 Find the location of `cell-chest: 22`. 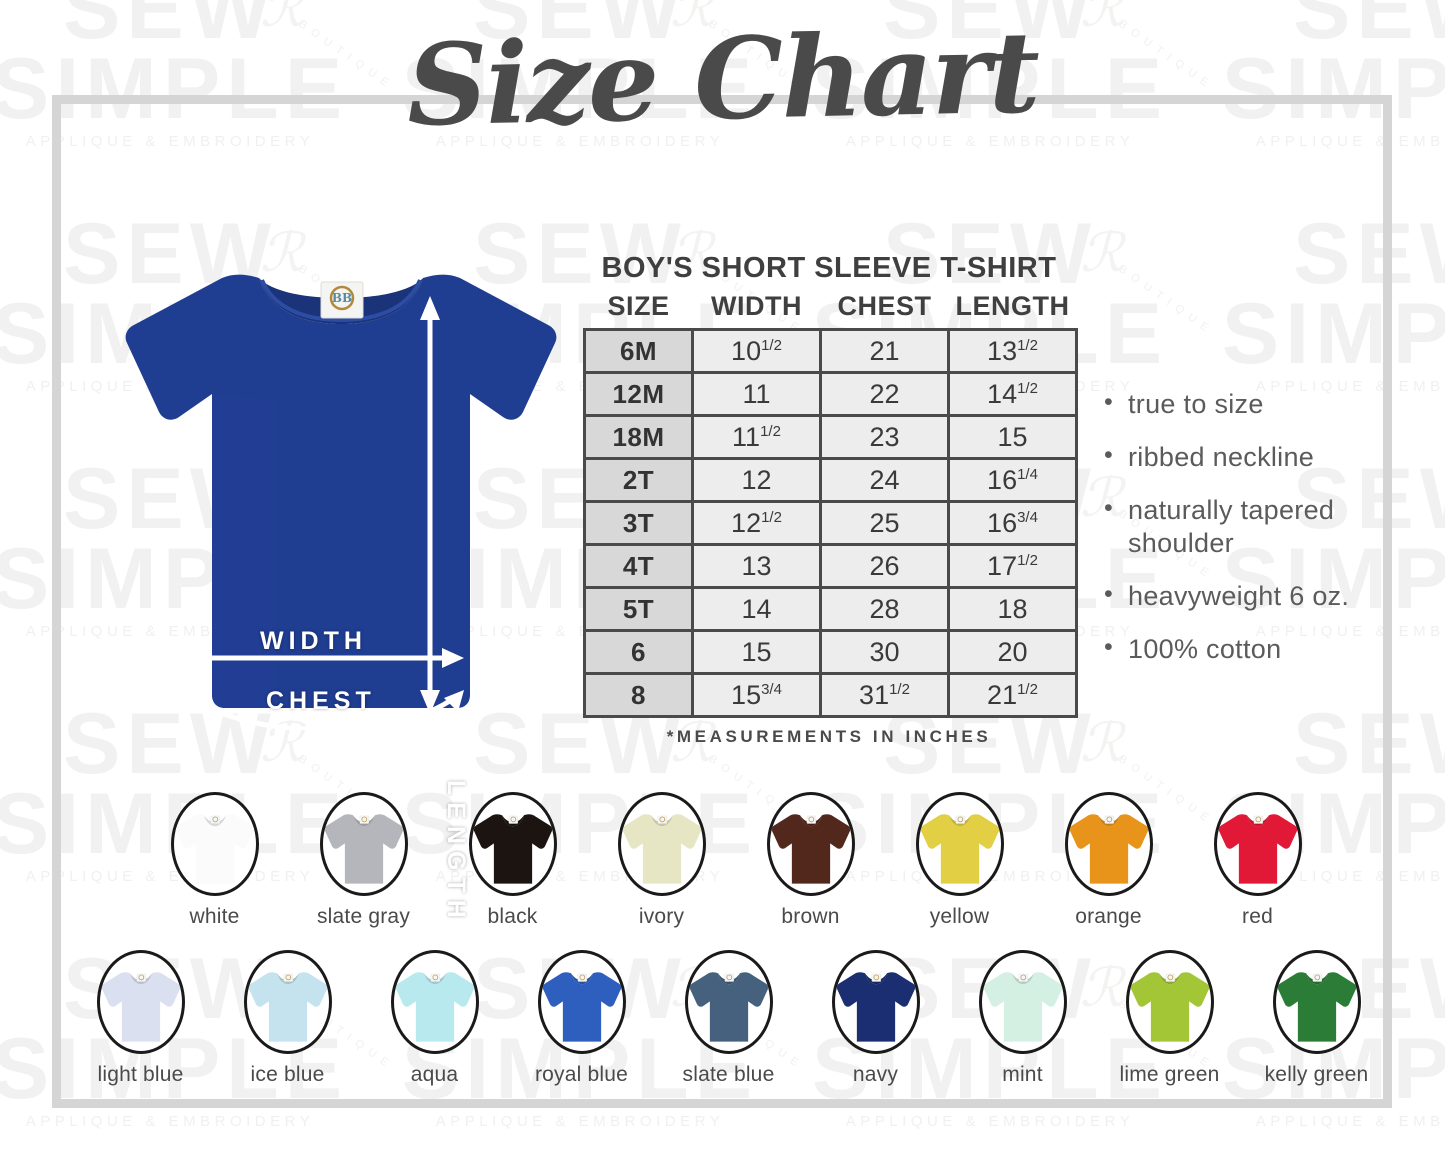

cell-chest: 22 is located at coordinates (884, 394).